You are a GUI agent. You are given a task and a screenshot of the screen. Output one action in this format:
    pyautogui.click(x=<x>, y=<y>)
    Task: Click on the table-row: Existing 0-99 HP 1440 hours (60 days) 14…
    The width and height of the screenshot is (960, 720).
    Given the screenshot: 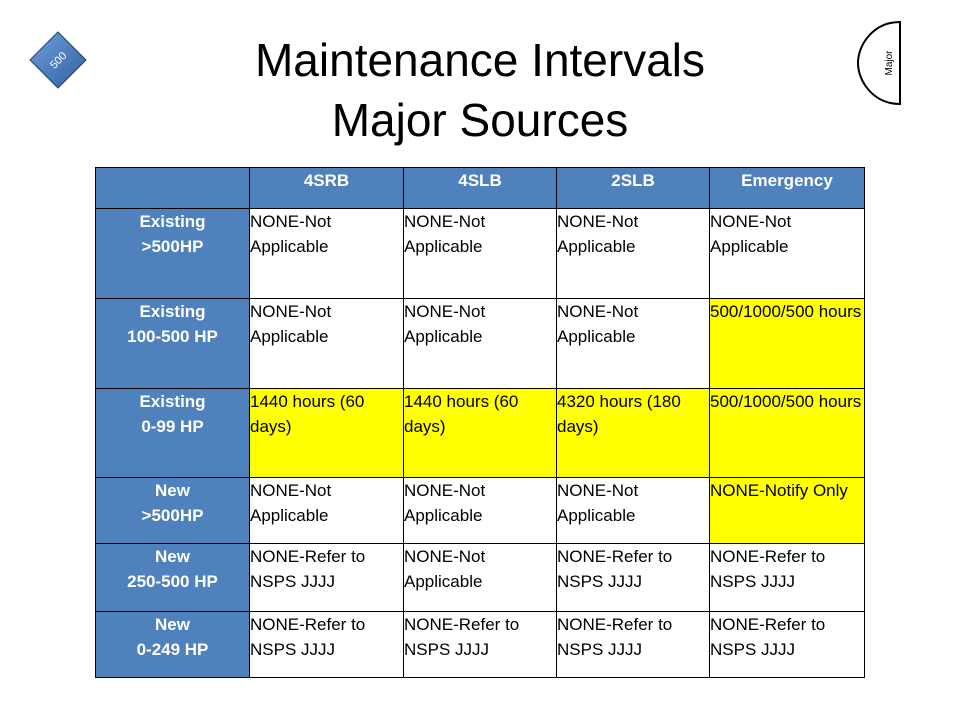 What is the action you would take?
    pyautogui.click(x=480, y=433)
    